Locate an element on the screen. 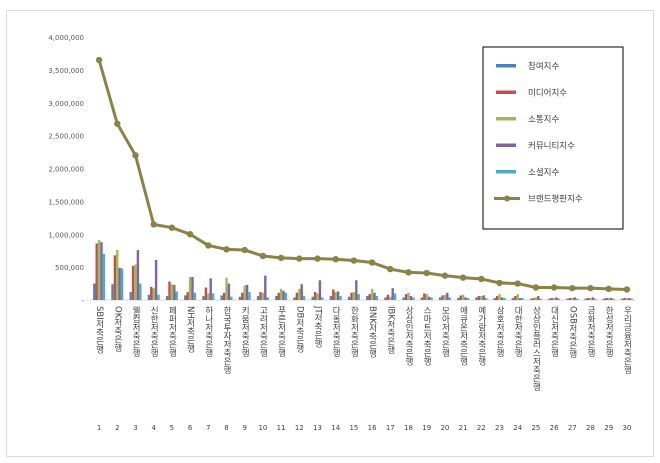 The height and width of the screenshot is (463, 660). x-category-label: 우리금융저축은행 is located at coordinates (627, 340).